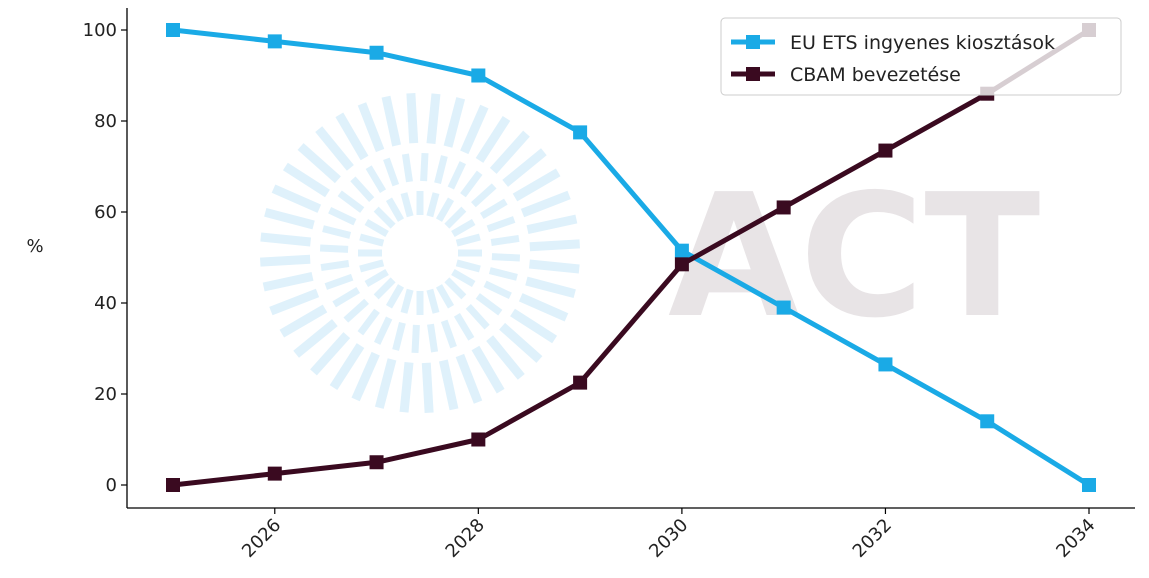  What do you see at coordinates (872, 538) in the screenshot?
I see `x-tick-label: 2032` at bounding box center [872, 538].